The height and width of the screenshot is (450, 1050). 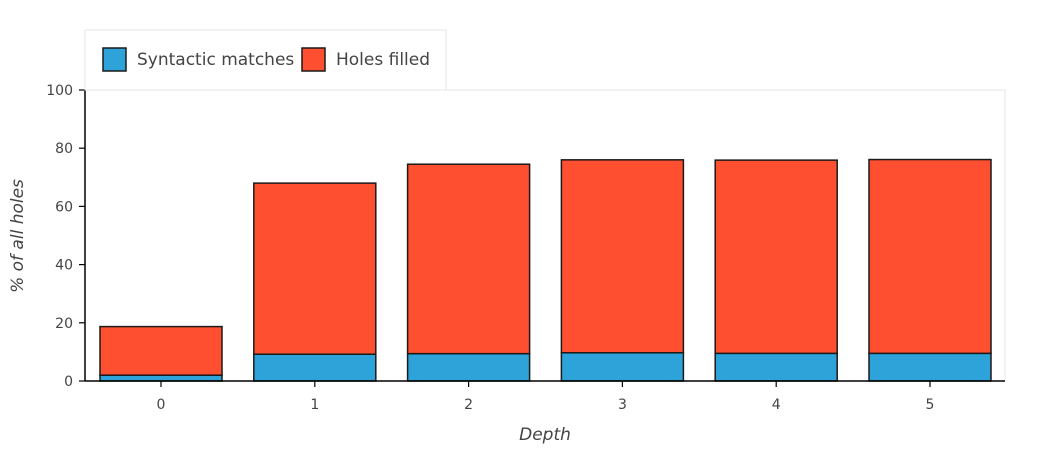 What do you see at coordinates (64, 324) in the screenshot?
I see `y-tick-label-20: 20` at bounding box center [64, 324].